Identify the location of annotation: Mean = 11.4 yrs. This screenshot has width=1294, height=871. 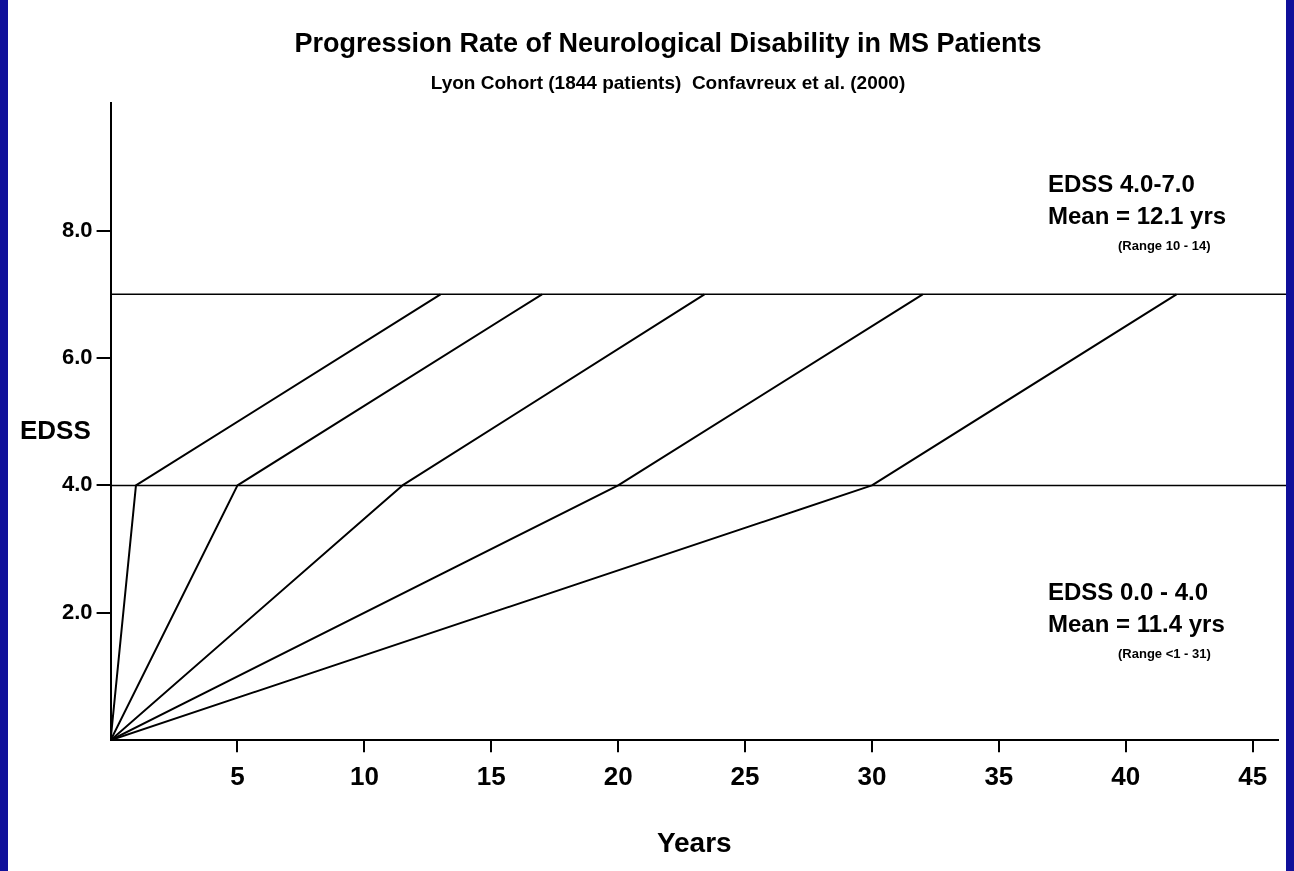
(1136, 623).